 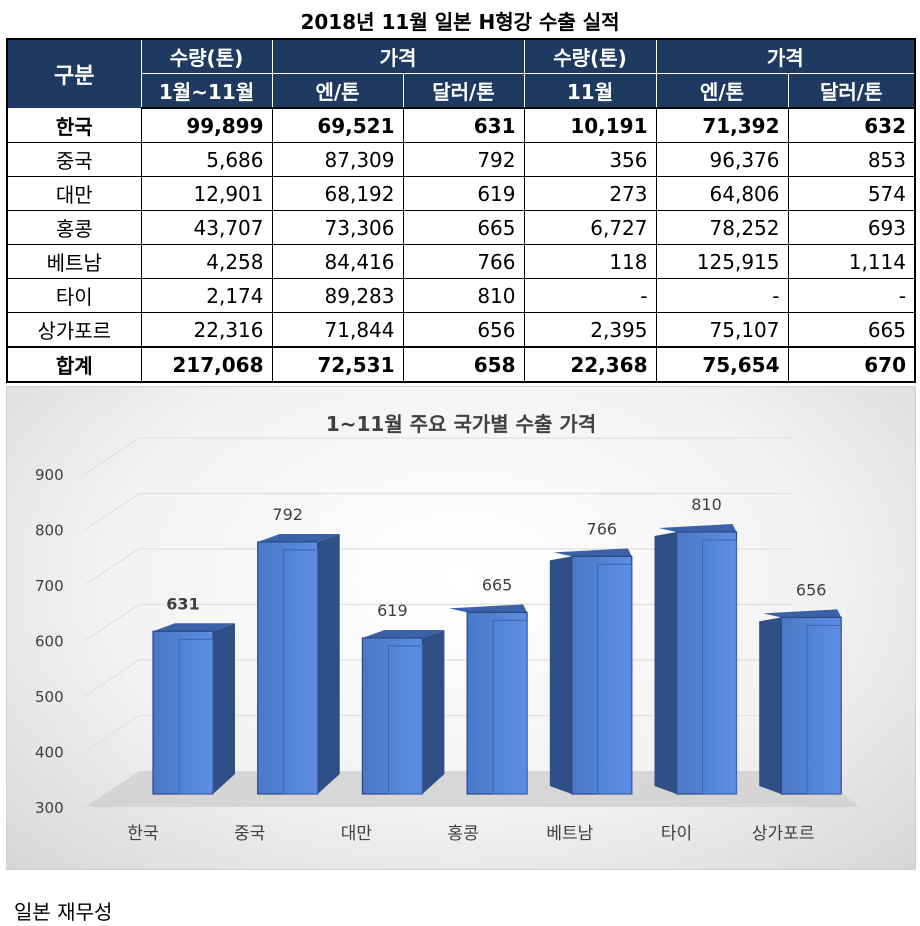 What do you see at coordinates (590, 227) in the screenshot?
I see `table-cell: 6,727` at bounding box center [590, 227].